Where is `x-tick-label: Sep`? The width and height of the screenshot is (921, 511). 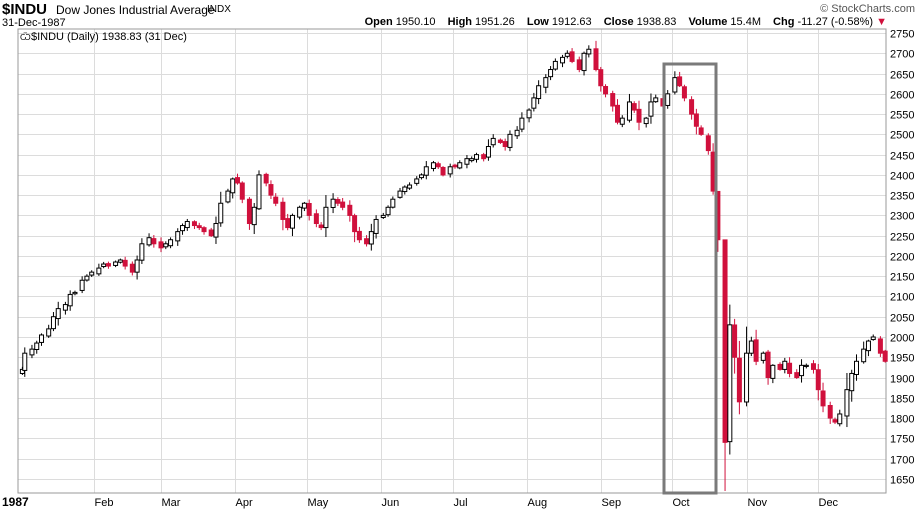 x-tick-label: Sep is located at coordinates (612, 503).